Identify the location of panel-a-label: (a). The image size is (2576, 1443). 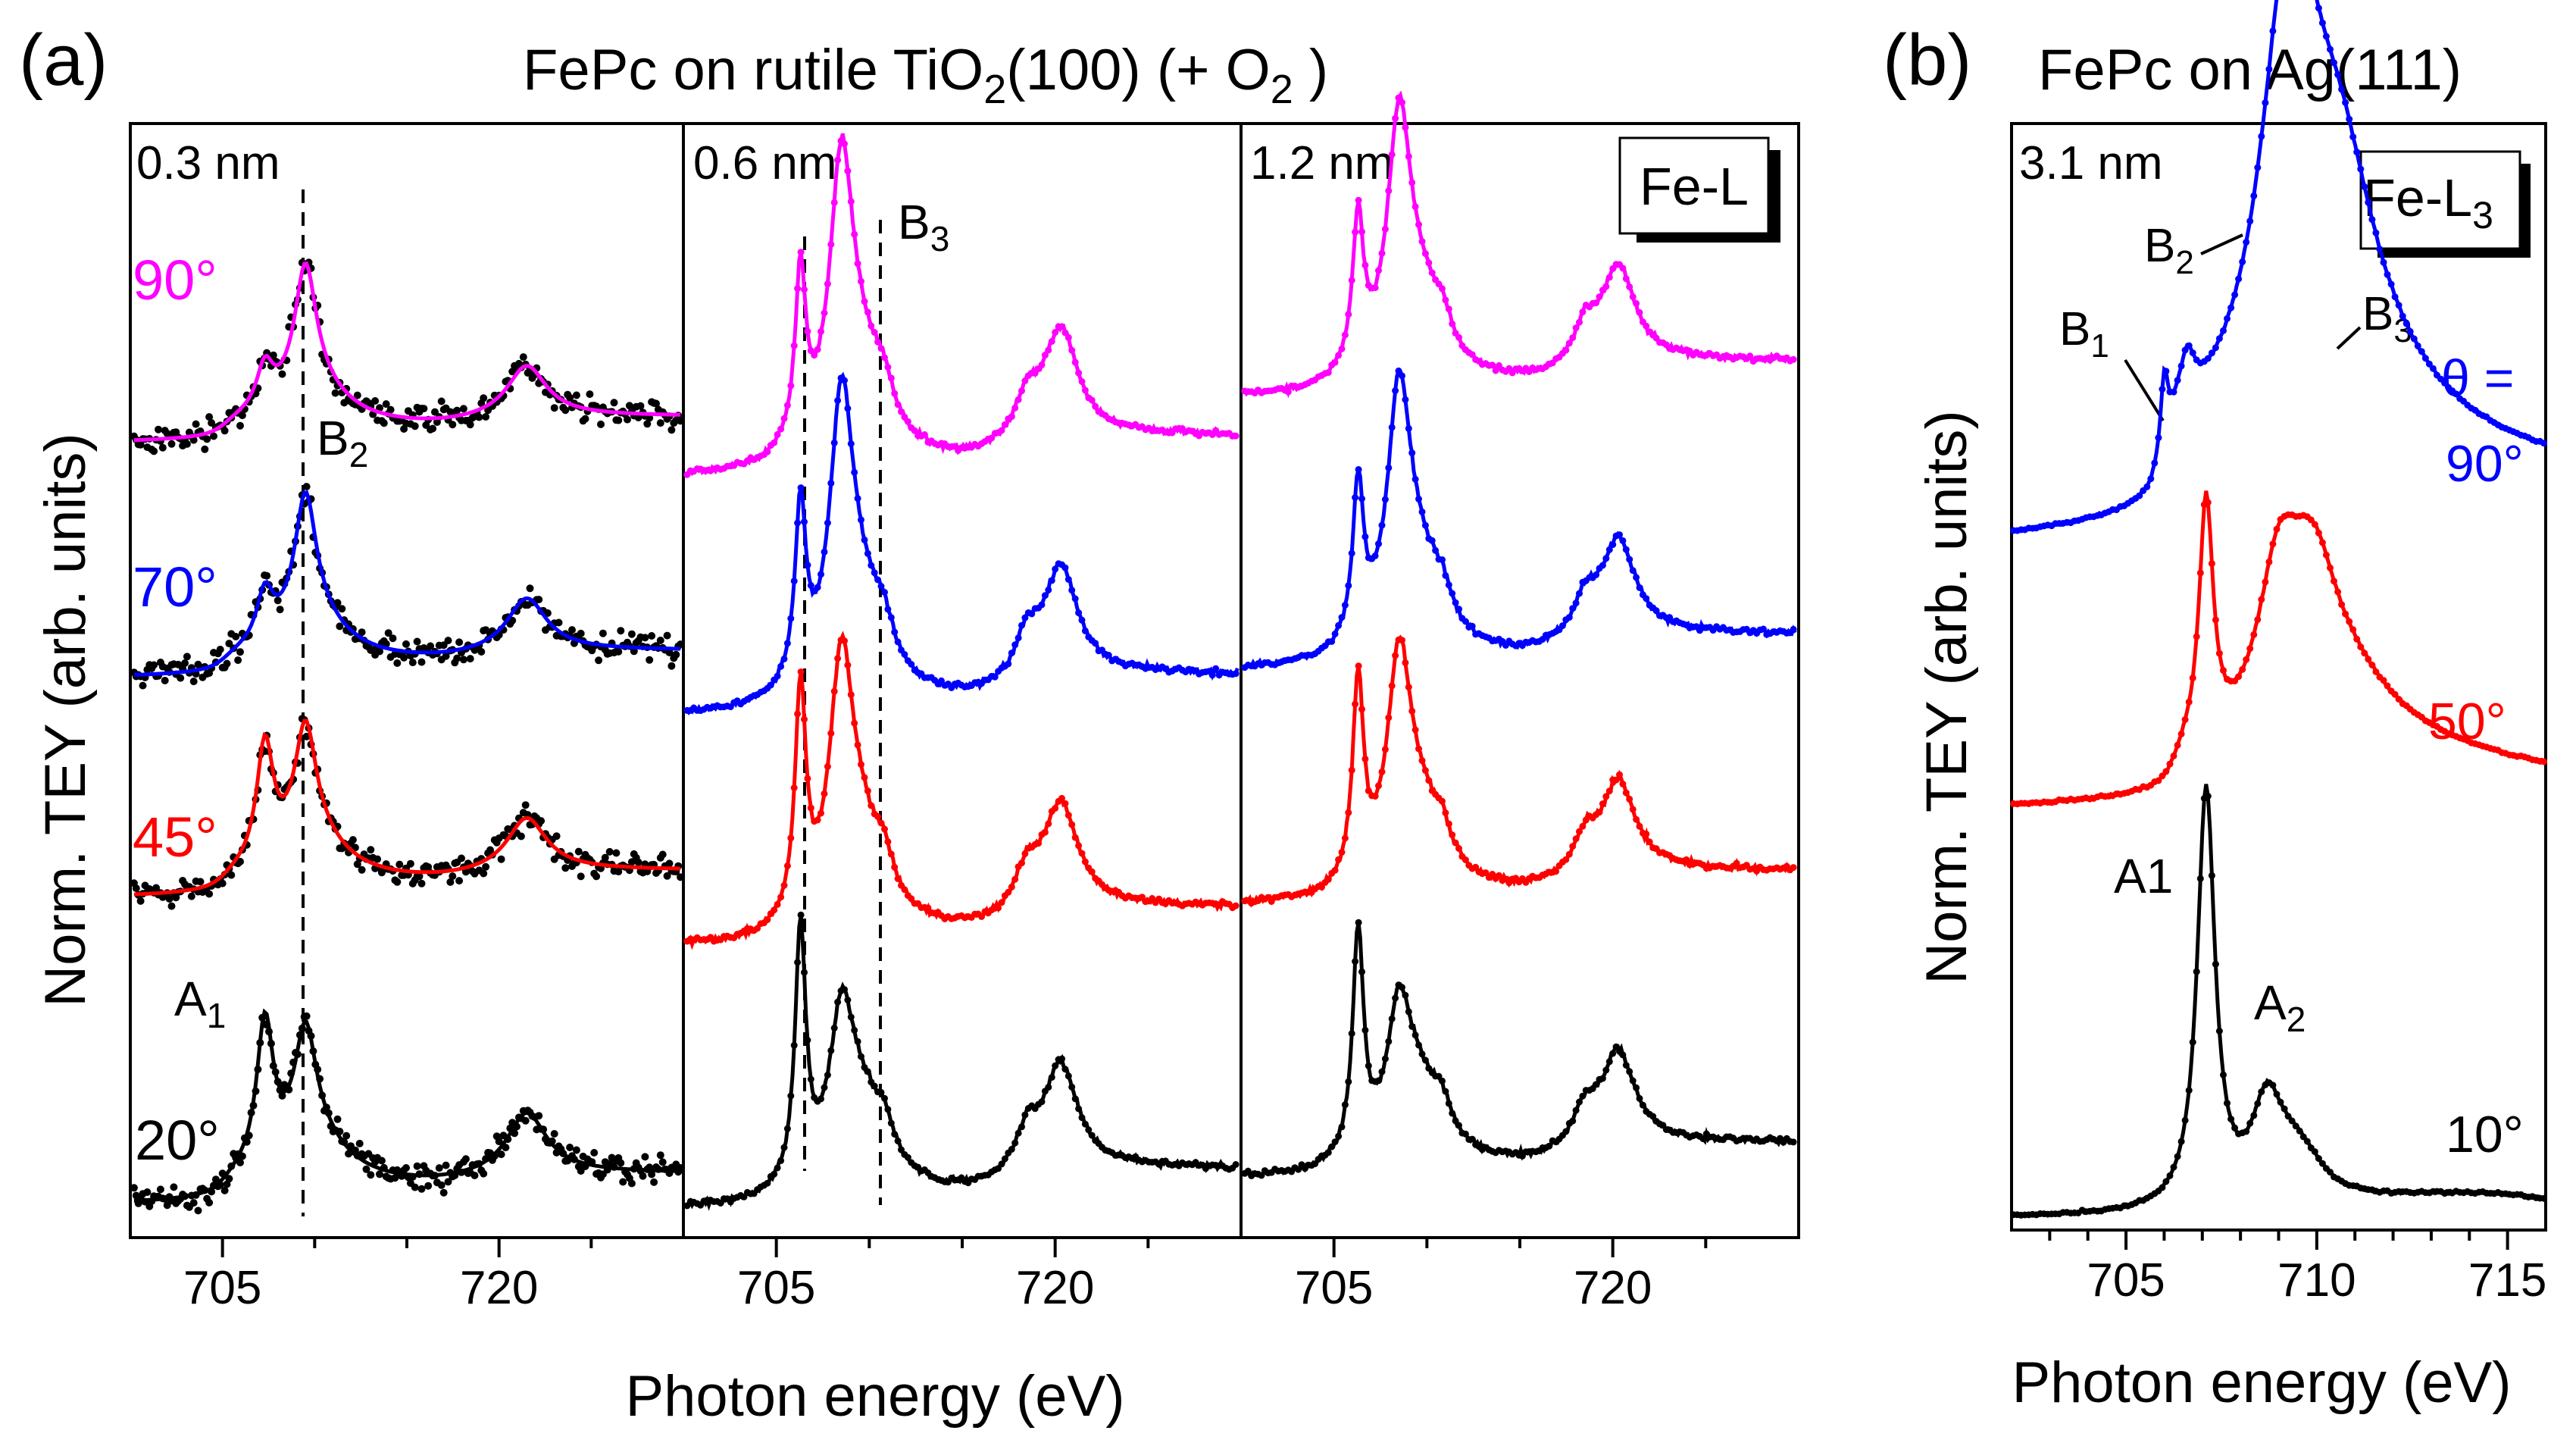
(64, 60).